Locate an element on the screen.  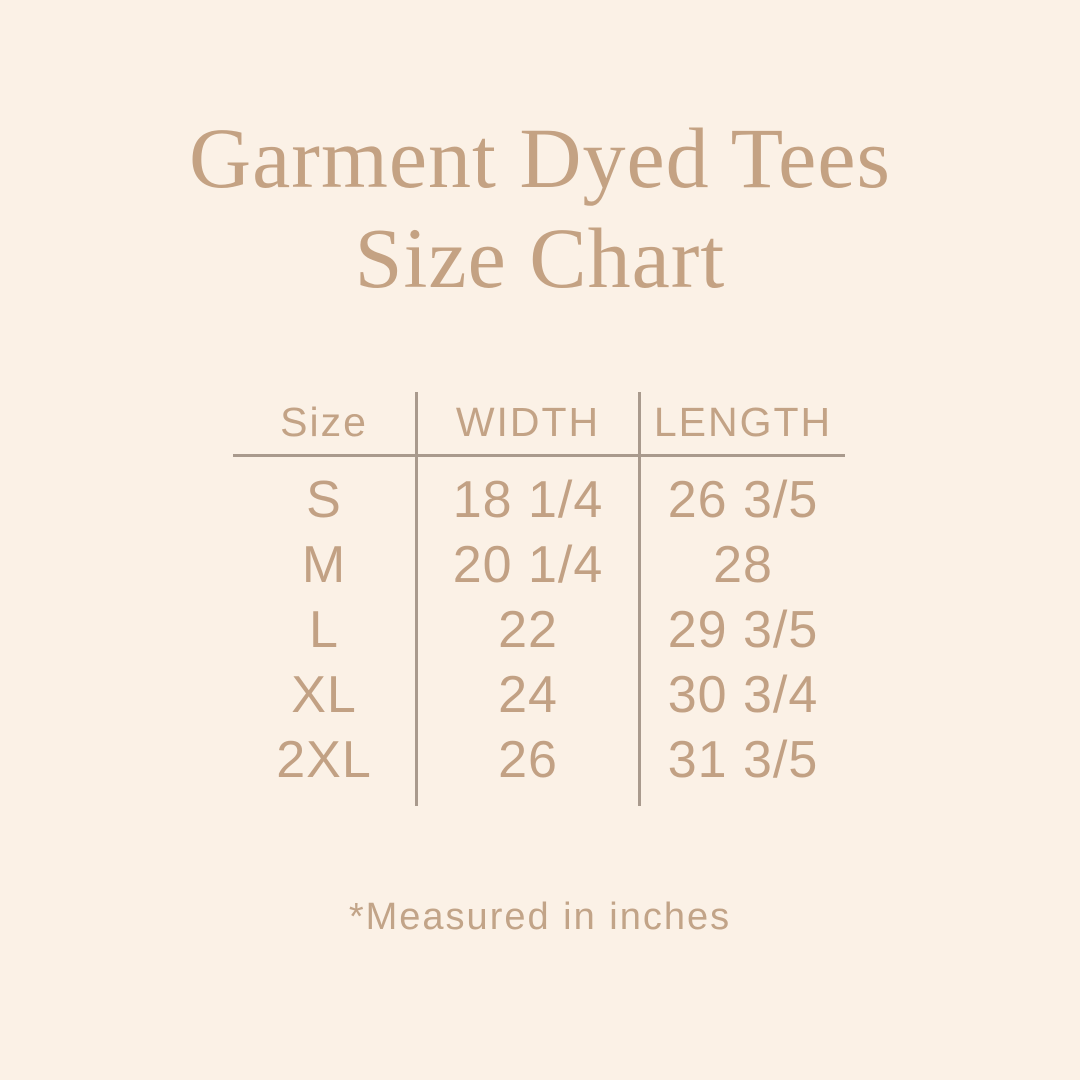
table-row-m: M 20 1/4 28 is located at coordinates (539, 564).